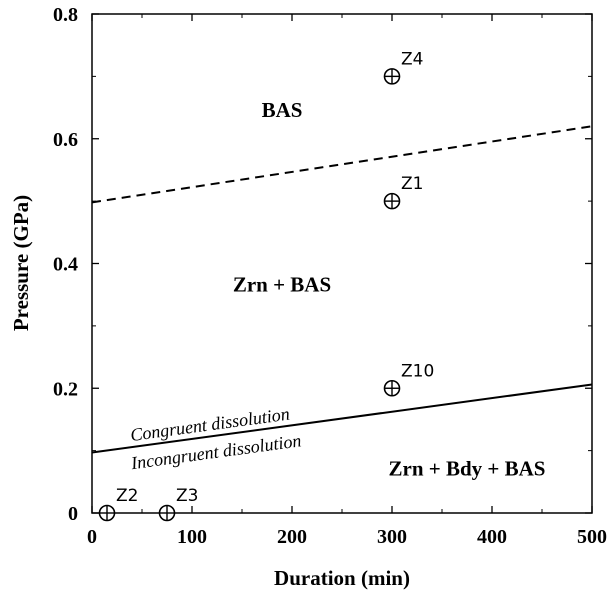 This screenshot has height=595, width=609. What do you see at coordinates (492, 537) in the screenshot?
I see `x-tick-label: 400` at bounding box center [492, 537].